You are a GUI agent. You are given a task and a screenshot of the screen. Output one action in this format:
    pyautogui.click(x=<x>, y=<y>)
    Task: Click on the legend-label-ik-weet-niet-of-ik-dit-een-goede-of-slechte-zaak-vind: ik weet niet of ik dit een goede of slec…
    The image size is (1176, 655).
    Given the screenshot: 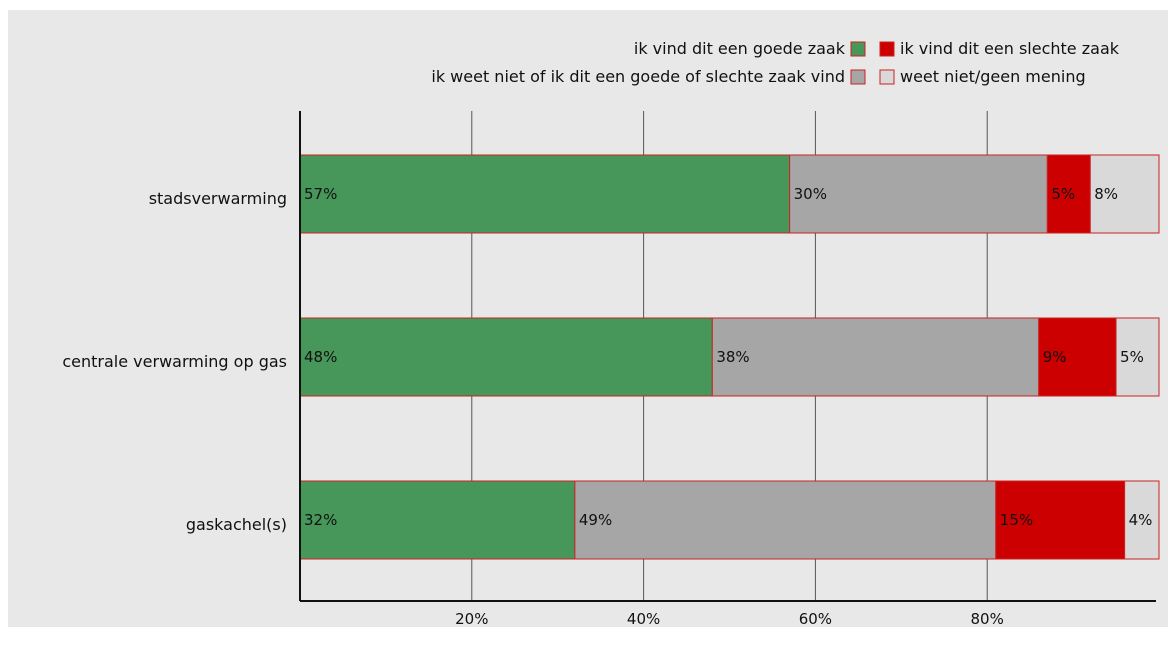 What is the action you would take?
    pyautogui.click(x=638, y=76)
    